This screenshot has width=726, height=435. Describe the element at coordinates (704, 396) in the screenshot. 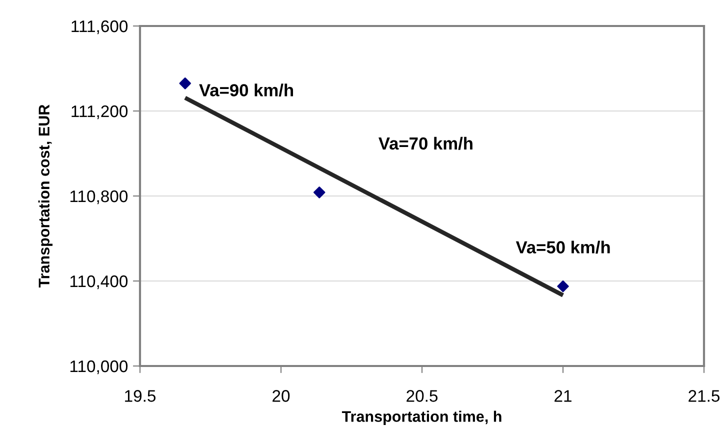

I see `x-tick-label: 21.5` at that location.